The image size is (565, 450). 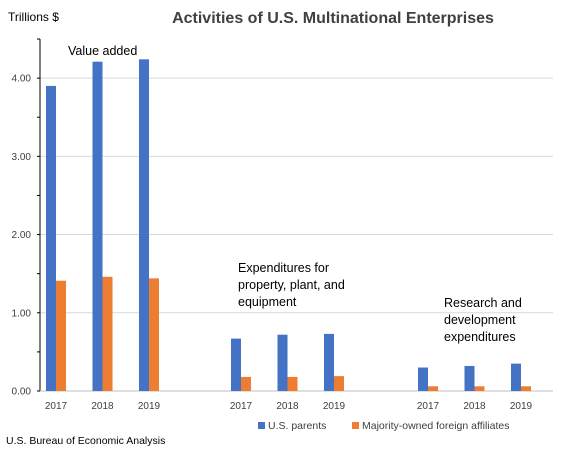 What do you see at coordinates (22, 235) in the screenshot?
I see `y-tick-label: 2.00` at bounding box center [22, 235].